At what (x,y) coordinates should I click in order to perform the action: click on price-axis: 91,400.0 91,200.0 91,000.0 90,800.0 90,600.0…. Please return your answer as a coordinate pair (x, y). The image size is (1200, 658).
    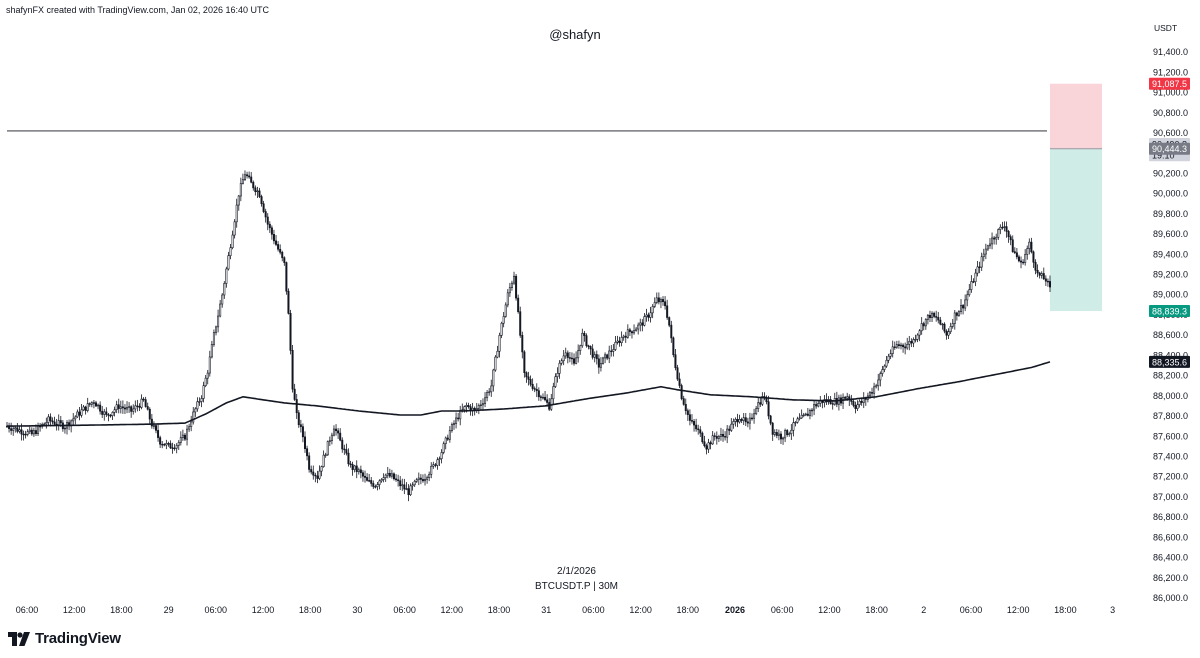
    Looking at the image, I should click on (1170, 325).